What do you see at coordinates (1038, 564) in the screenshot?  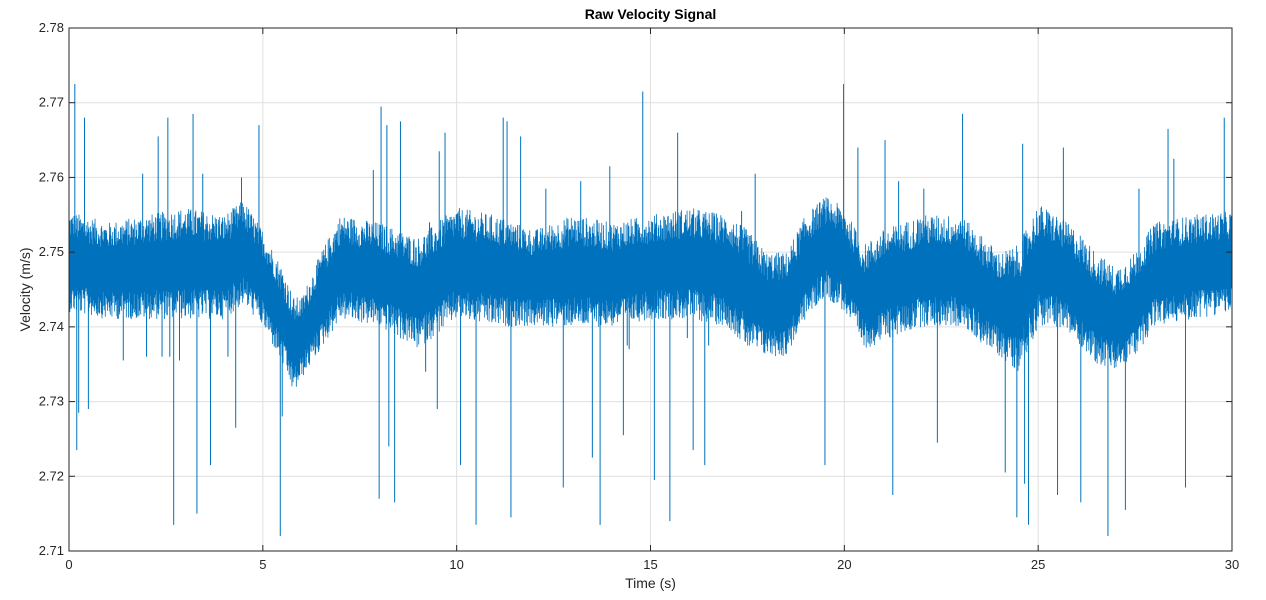 I see `x-tick-label: 25` at bounding box center [1038, 564].